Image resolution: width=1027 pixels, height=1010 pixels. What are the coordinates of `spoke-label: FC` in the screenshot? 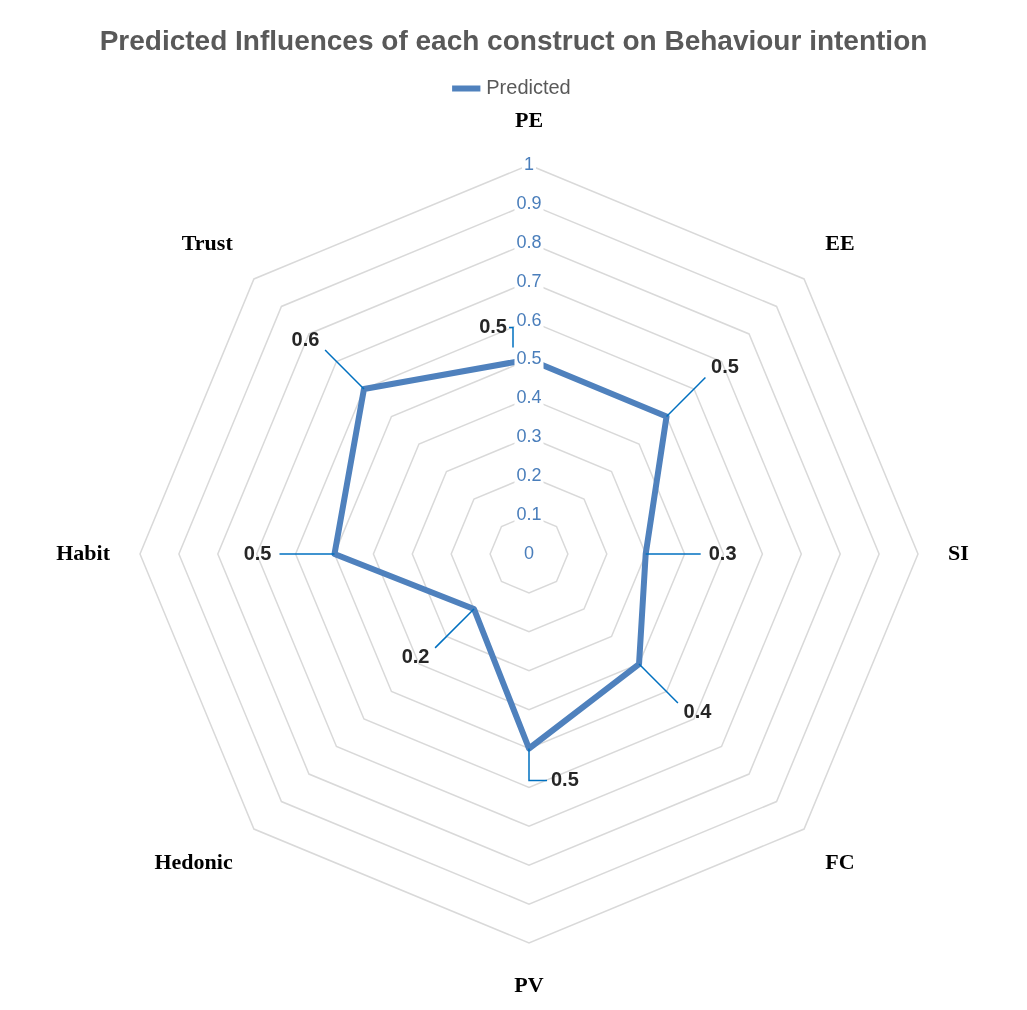 It's located at (840, 862).